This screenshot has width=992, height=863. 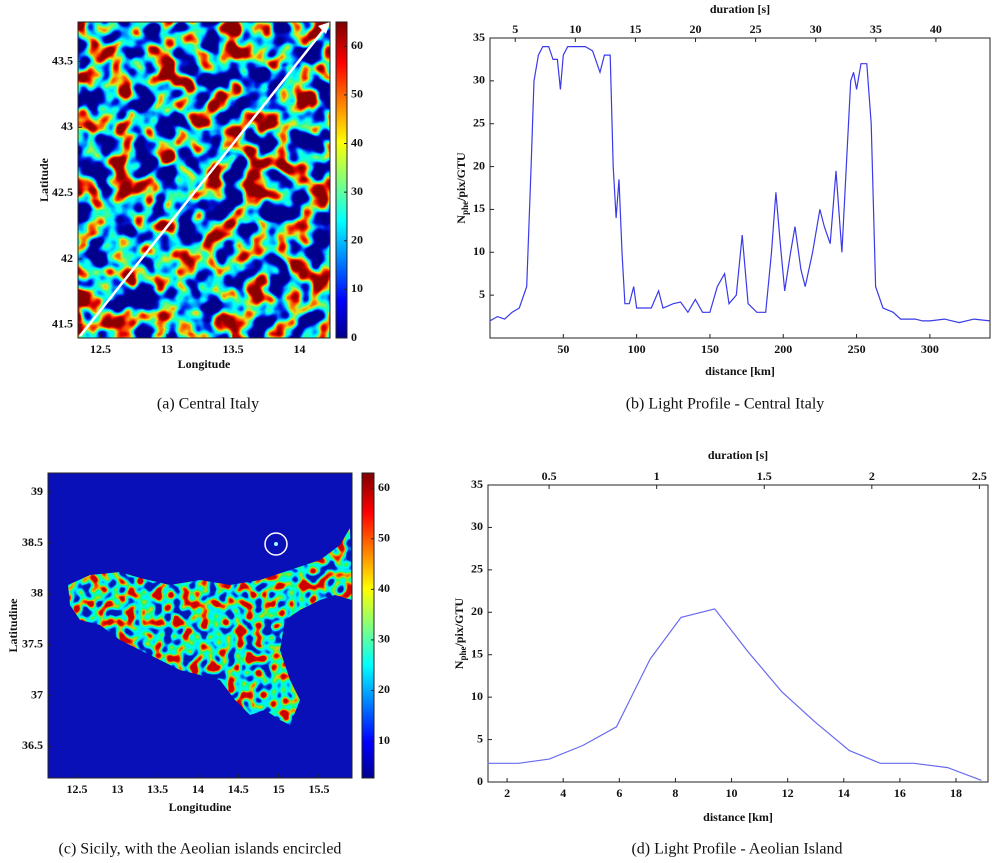 I want to click on colorbar-frame, so click(x=341, y=180).